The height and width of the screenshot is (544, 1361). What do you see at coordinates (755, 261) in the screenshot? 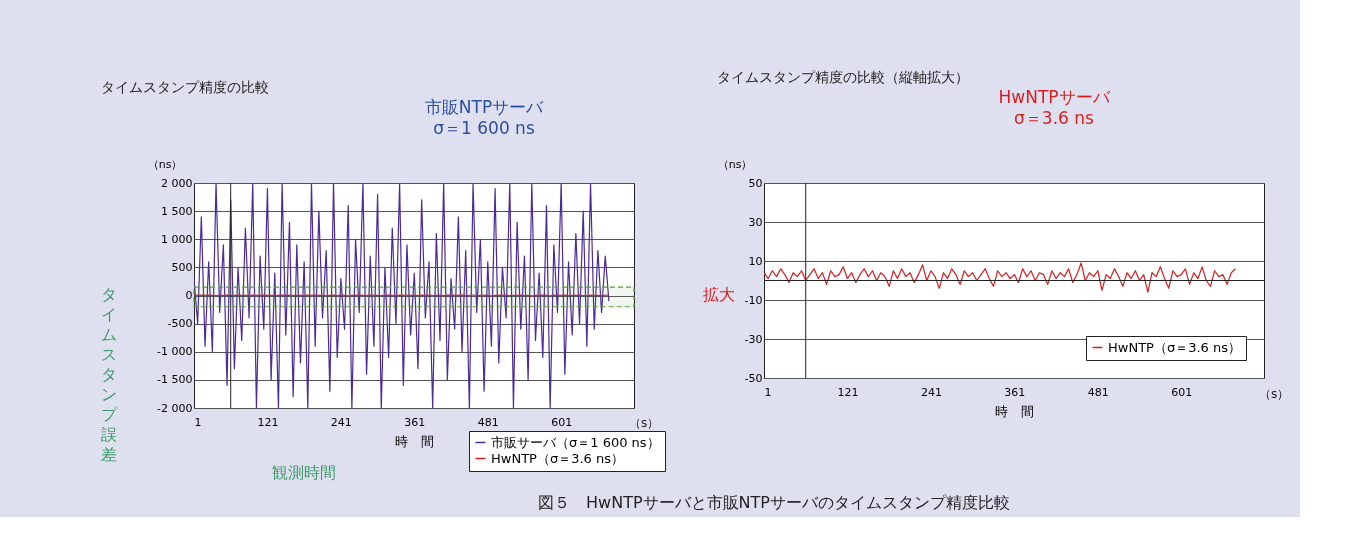
I see `y-tick-label: 10` at bounding box center [755, 261].